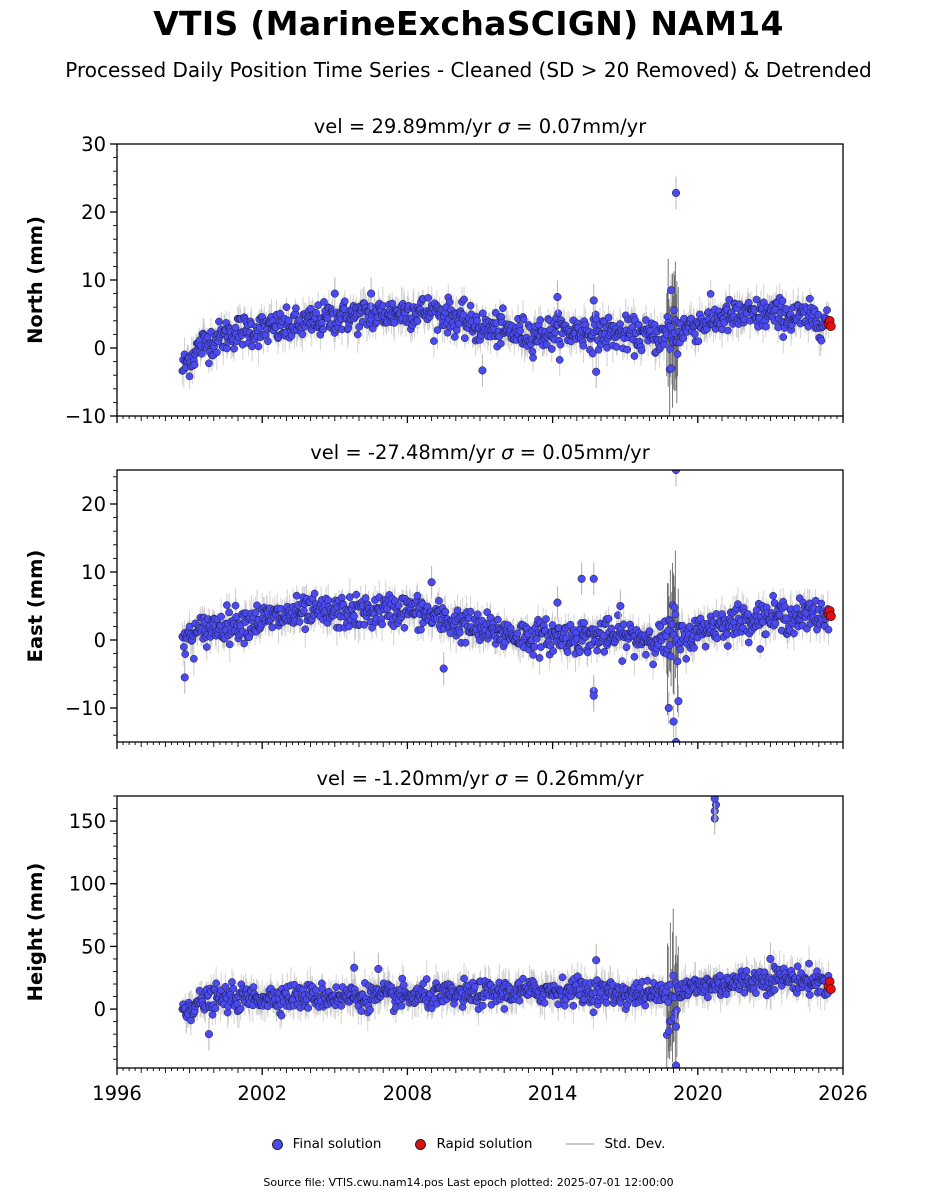  I want to click on east-velocity-title: vel = -27.48mm/yr σ = 0.05mm/yr, so click(480, 452).